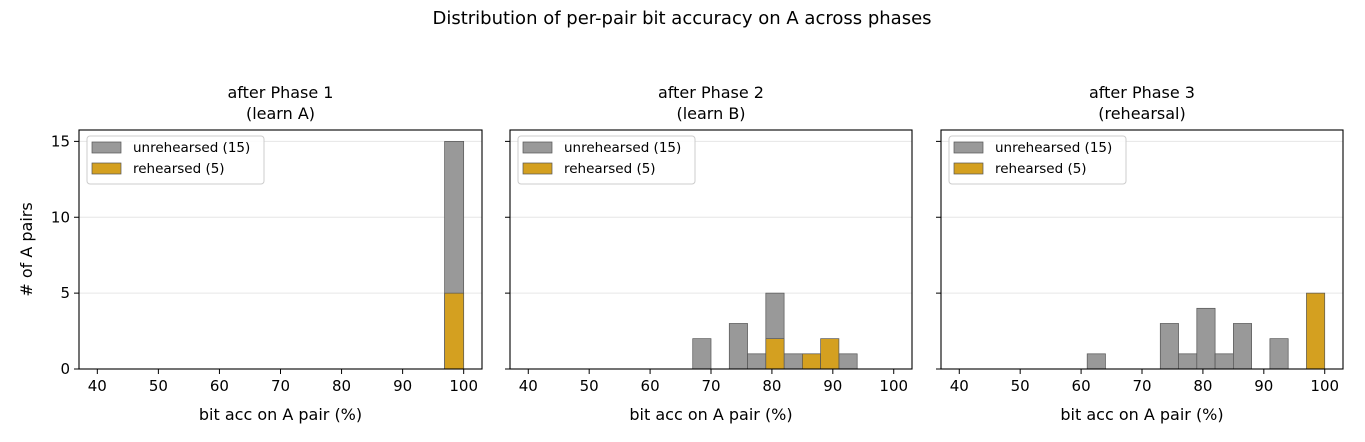 This screenshot has width=1365, height=442. What do you see at coordinates (280, 113) in the screenshot?
I see `subplot-subtitle: (learn A)` at bounding box center [280, 113].